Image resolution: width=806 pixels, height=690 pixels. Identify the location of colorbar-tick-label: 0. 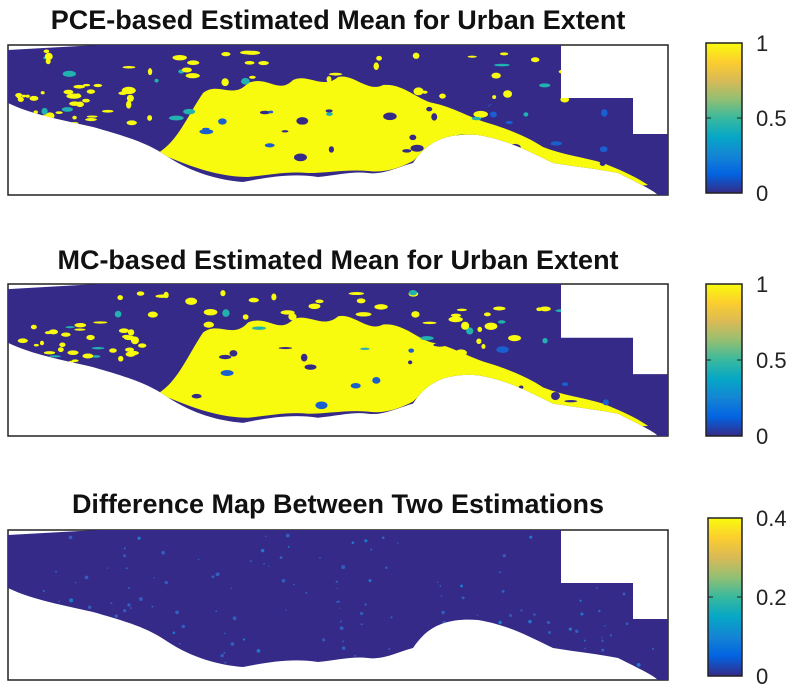
(762, 676).